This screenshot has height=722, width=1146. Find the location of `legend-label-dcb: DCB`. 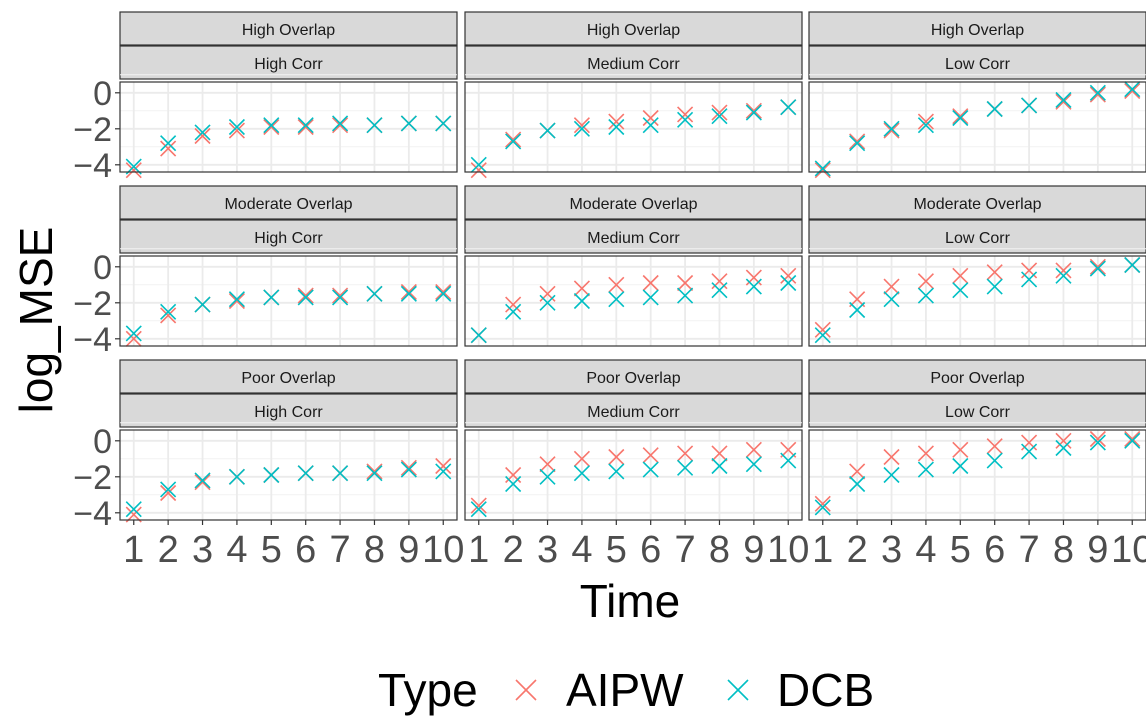

legend-label-dcb: DCB is located at coordinates (825, 690).